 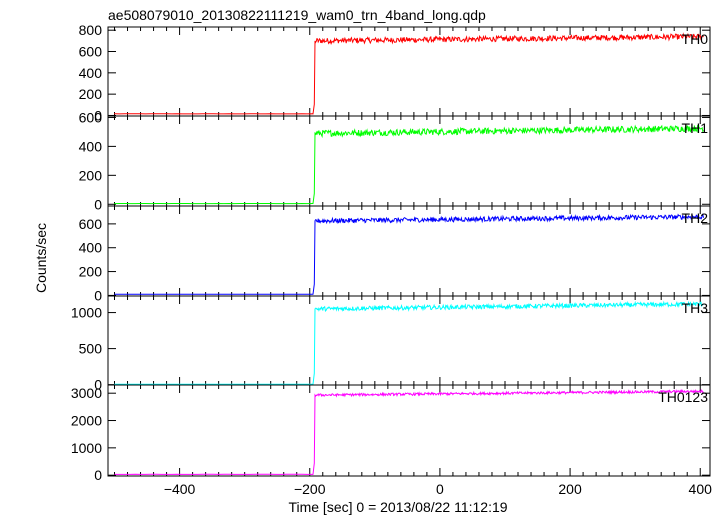 What do you see at coordinates (91, 248) in the screenshot?
I see `y-tick-label-th2-400: 400` at bounding box center [91, 248].